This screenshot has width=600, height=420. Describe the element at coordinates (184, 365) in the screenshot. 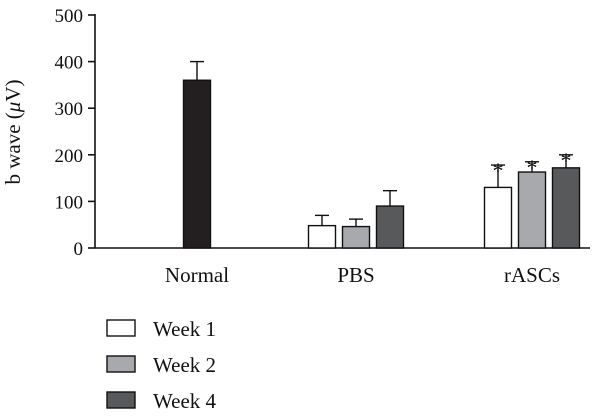

I see `legend-label-week-2: Week 2` at that location.